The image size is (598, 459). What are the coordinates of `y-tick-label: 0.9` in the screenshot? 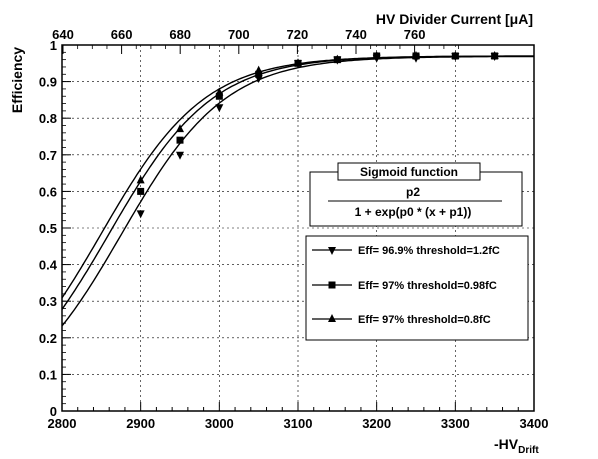 It's located at (48, 82).